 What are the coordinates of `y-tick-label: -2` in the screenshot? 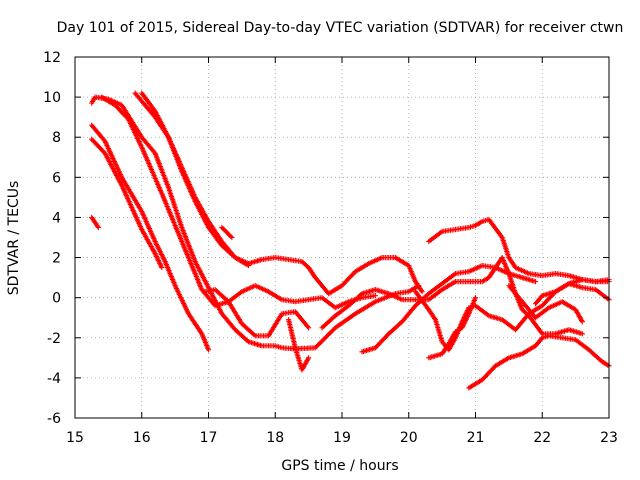 It's located at (54, 339).